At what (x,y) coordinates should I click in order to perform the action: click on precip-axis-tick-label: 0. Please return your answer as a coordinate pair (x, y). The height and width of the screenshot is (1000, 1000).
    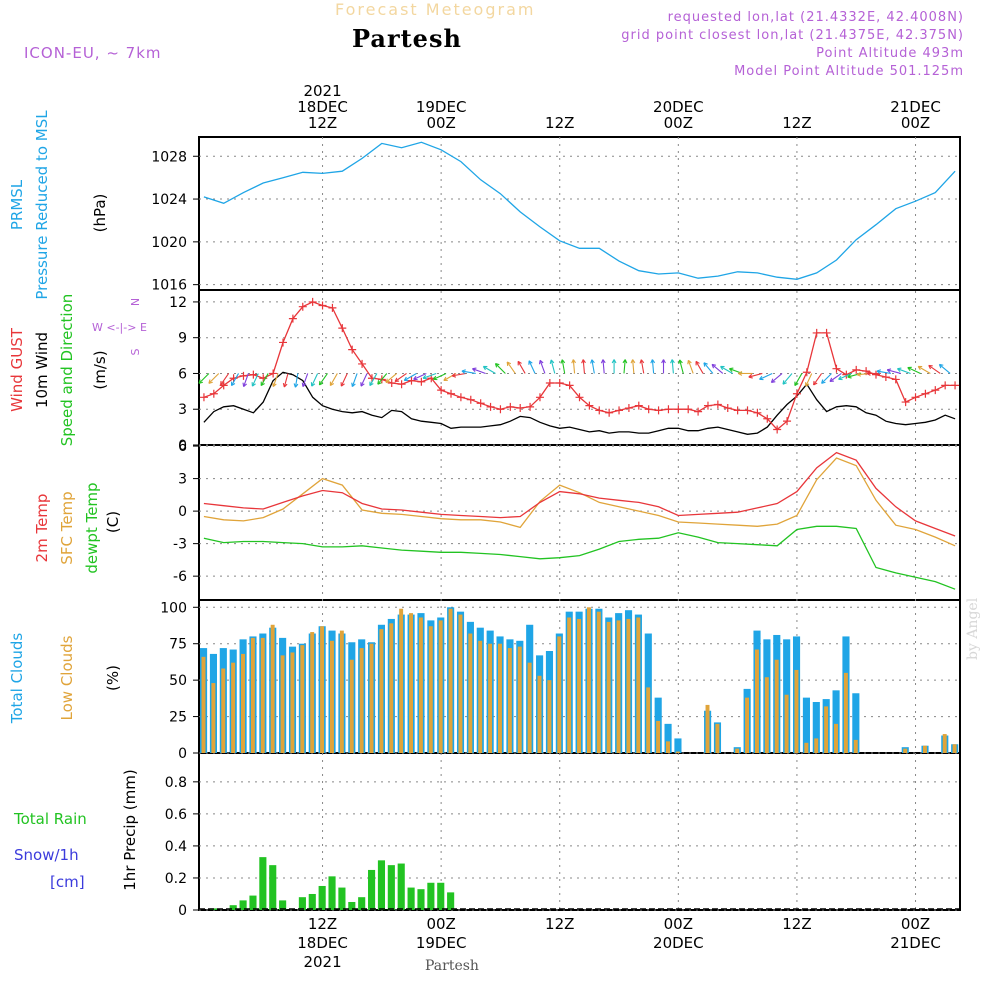
    Looking at the image, I should click on (182, 911).